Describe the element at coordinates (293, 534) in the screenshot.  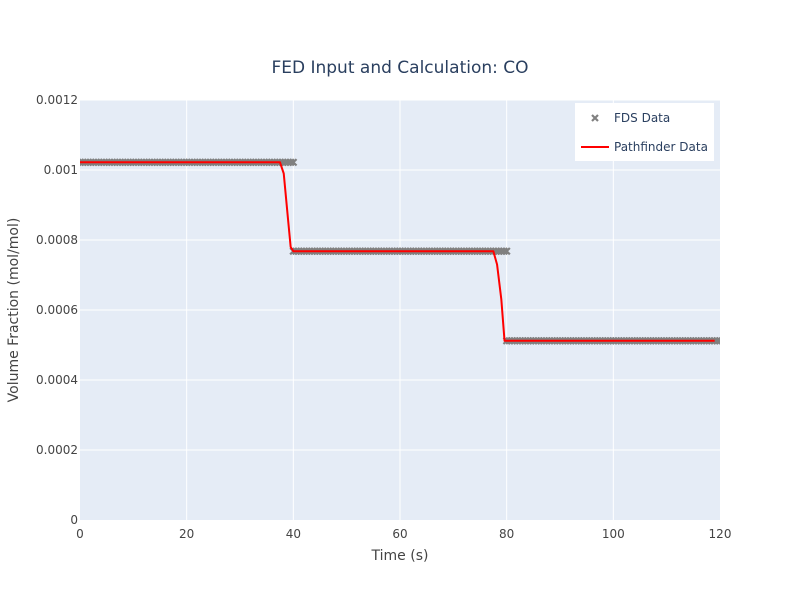
I see `x-tick-label: 40` at that location.